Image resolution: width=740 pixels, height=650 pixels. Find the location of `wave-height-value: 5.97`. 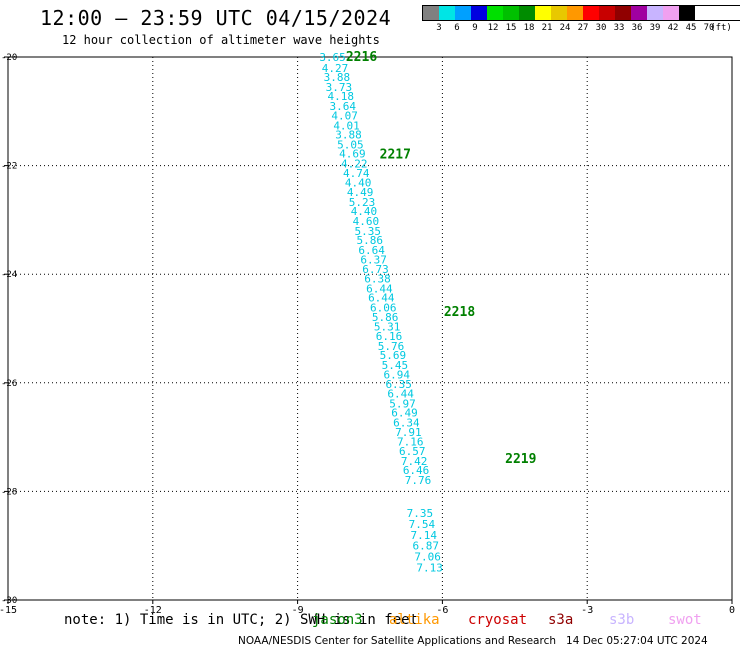

wave-height-value: 5.97 is located at coordinates (402, 403).